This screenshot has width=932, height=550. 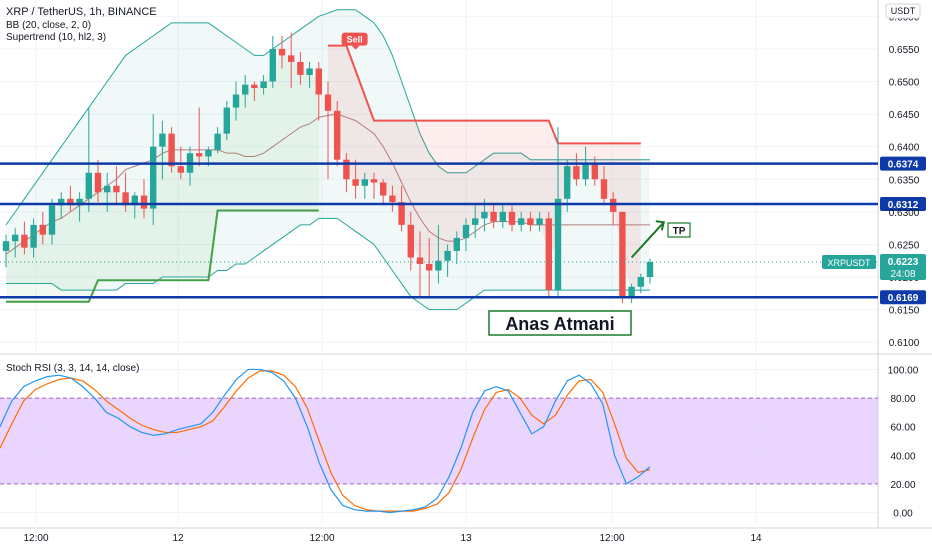 I want to click on symbol-tag-label: XRPUSDT, so click(x=849, y=263).